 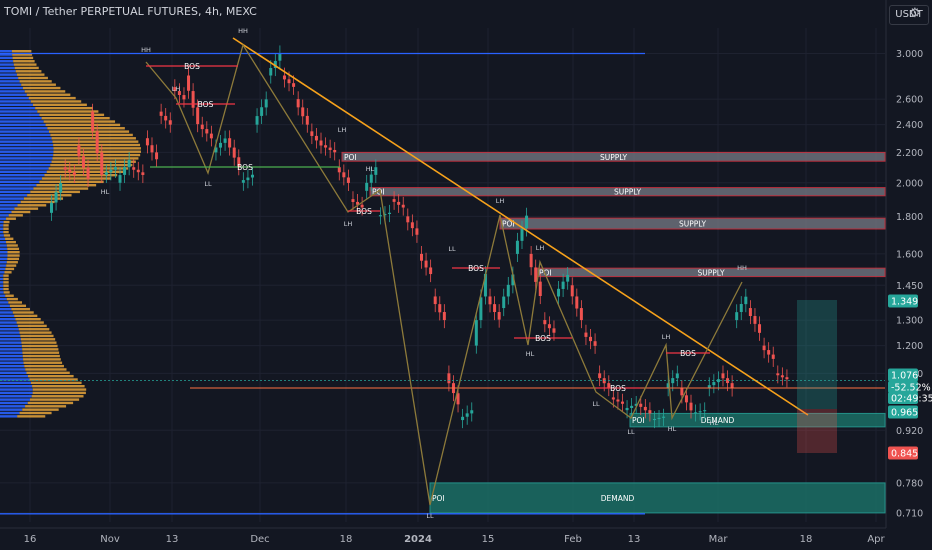 What do you see at coordinates (915, 13) in the screenshot?
I see `gear-icon: ⚙` at bounding box center [915, 13].